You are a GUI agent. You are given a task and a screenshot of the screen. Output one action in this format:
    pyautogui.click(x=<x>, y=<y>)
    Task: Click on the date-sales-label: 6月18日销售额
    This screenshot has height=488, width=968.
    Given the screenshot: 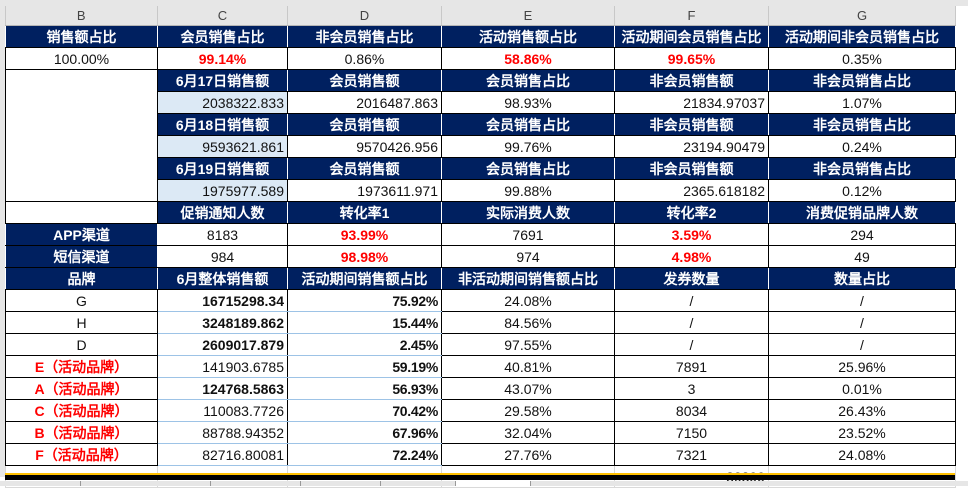 What is the action you would take?
    pyautogui.click(x=222, y=124)
    